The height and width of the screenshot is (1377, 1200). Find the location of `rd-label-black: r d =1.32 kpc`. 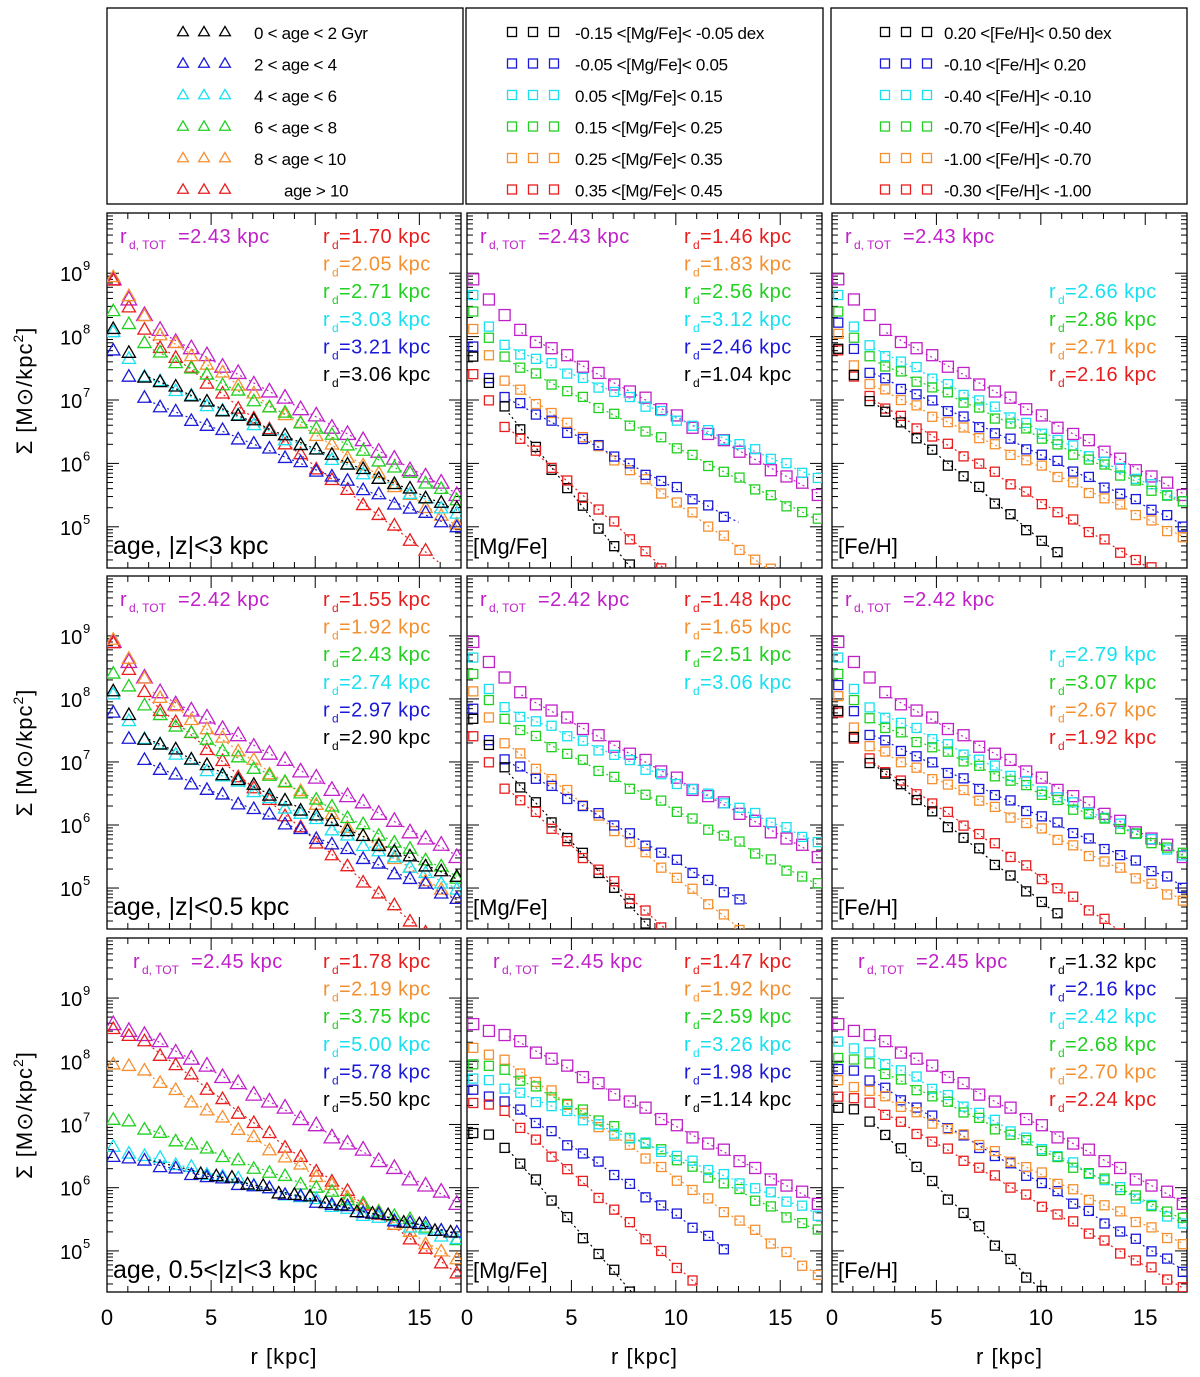

rd-label-black: r d =1.32 kpc is located at coordinates (1102, 964).